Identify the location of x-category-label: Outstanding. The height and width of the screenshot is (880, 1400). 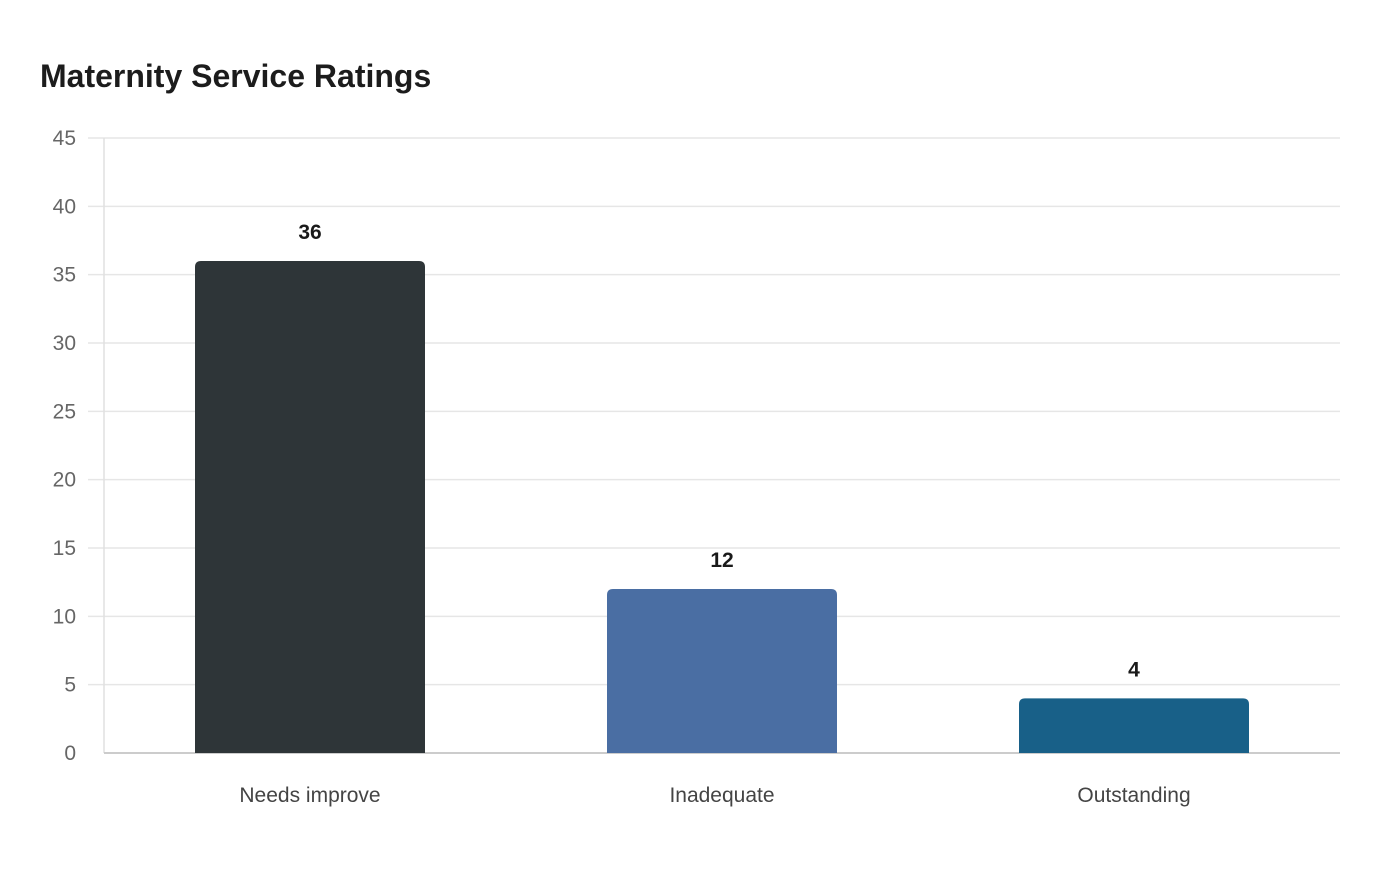
(1133, 795).